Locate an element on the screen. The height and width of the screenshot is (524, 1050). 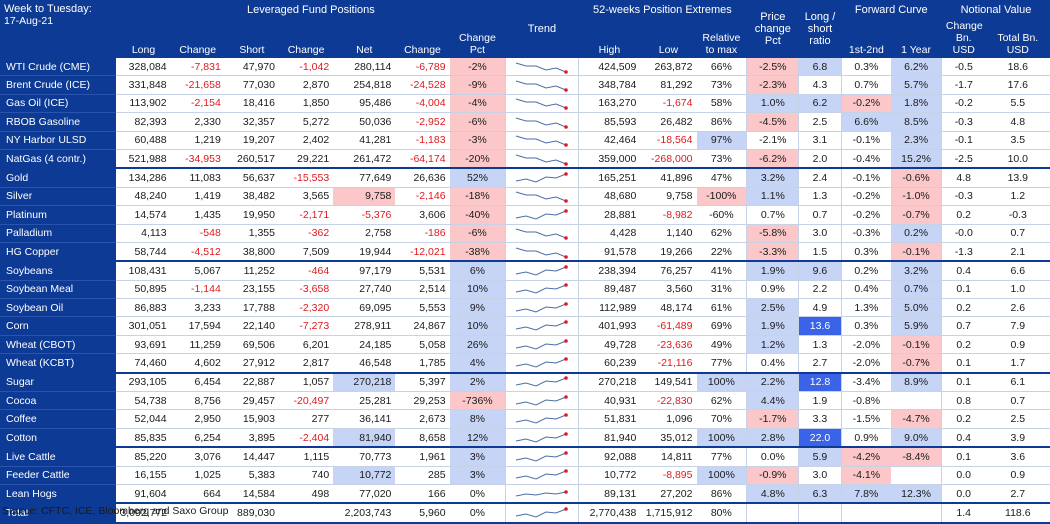
cell-net: 70,773 is located at coordinates (364, 456).